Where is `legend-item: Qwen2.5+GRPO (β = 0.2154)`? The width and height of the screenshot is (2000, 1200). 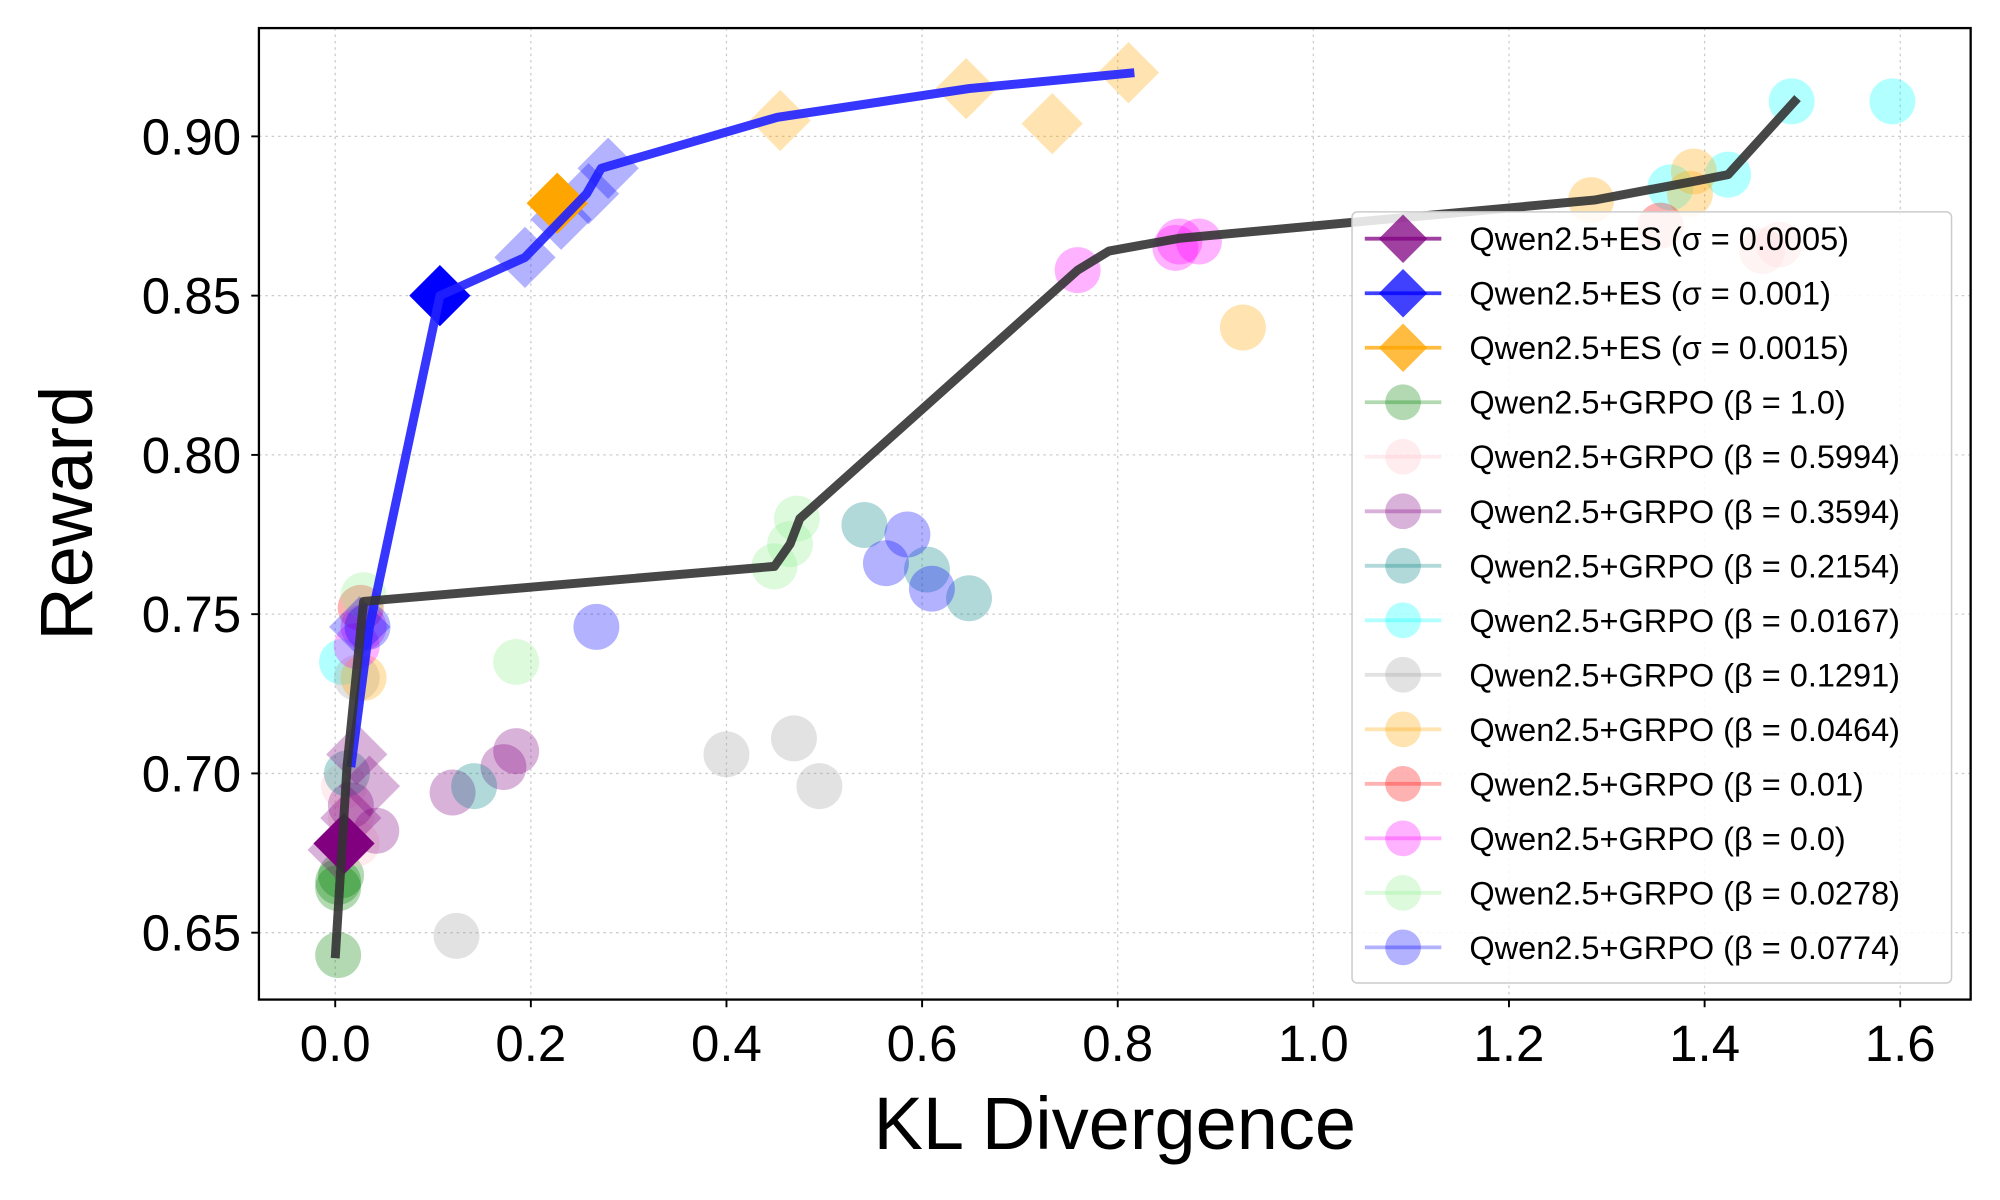
legend-item: Qwen2.5+GRPO (β = 0.2154) is located at coordinates (1632, 565).